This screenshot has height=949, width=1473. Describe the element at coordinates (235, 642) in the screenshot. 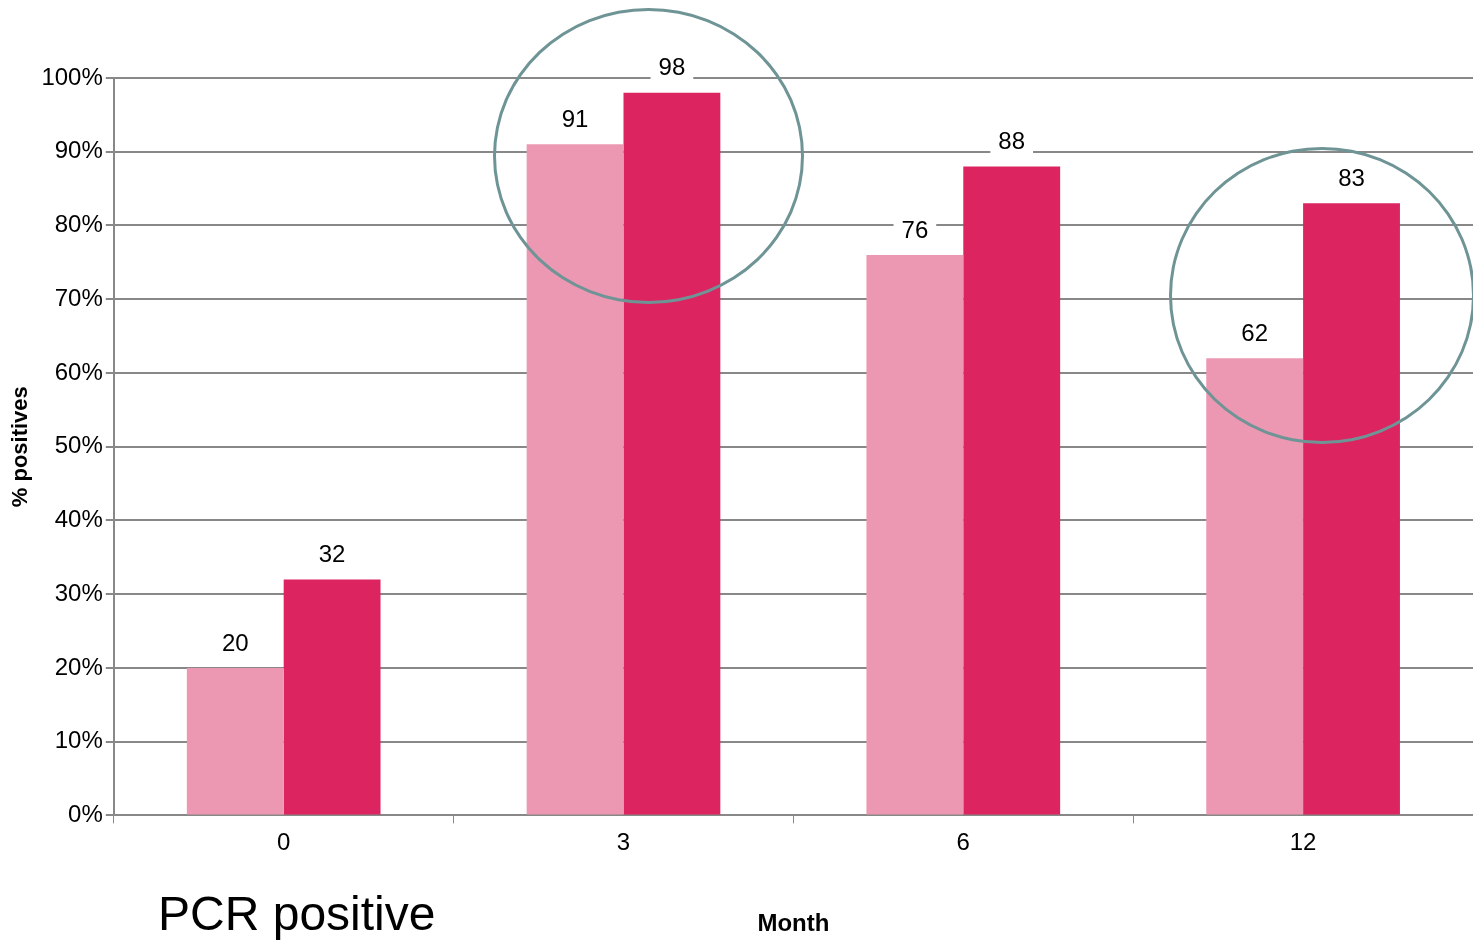

I see `data-label: 20` at that location.